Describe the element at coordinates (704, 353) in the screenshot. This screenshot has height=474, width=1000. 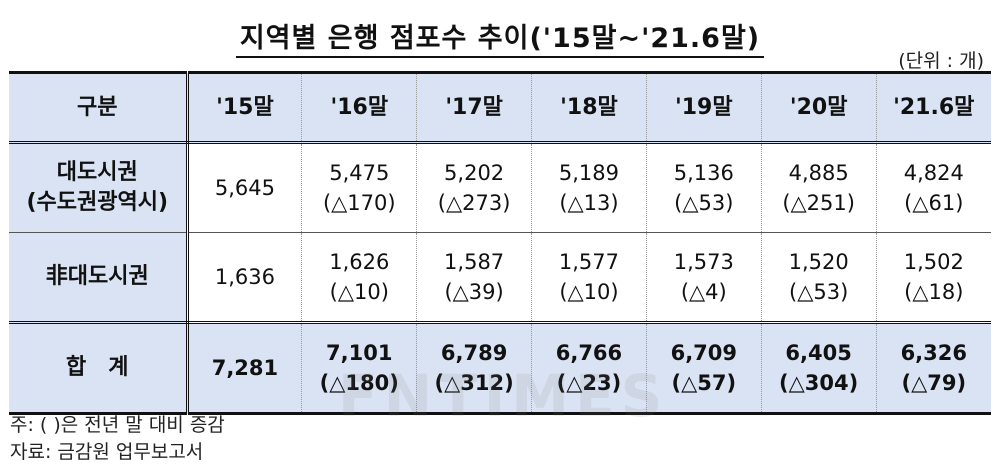
I see `cell-value: 6,709` at that location.